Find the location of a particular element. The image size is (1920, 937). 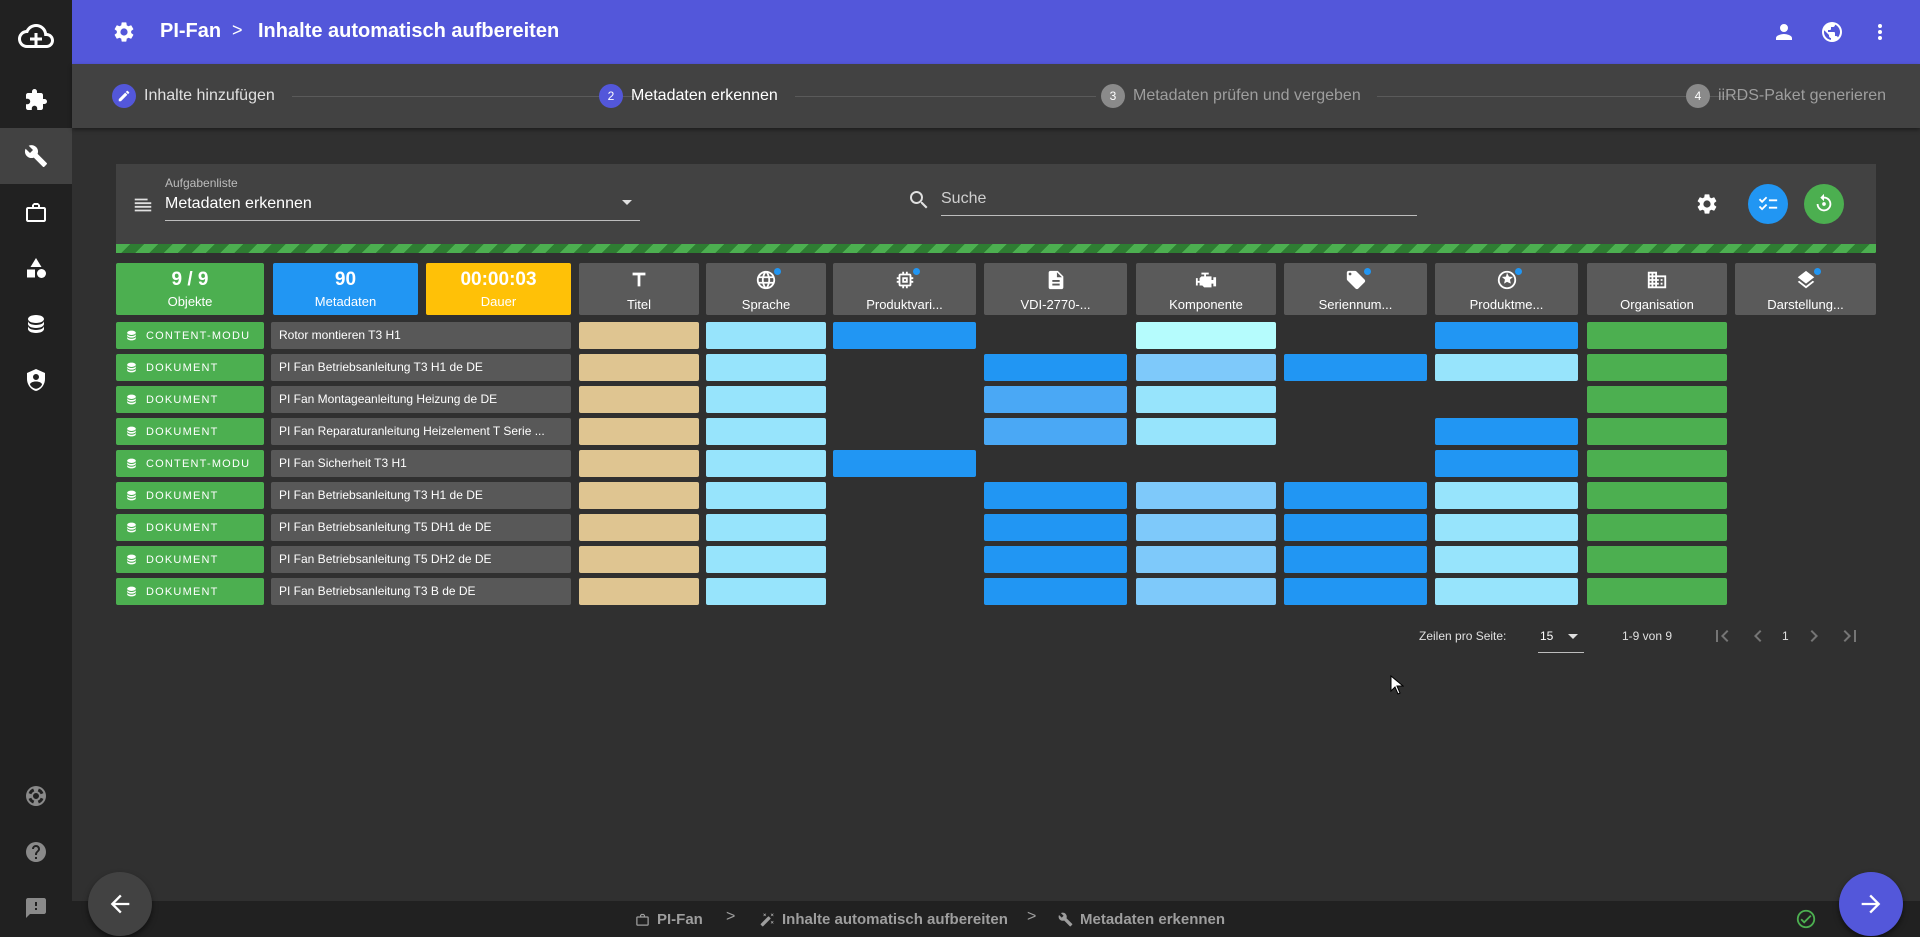

restart-button is located at coordinates (1824, 204).